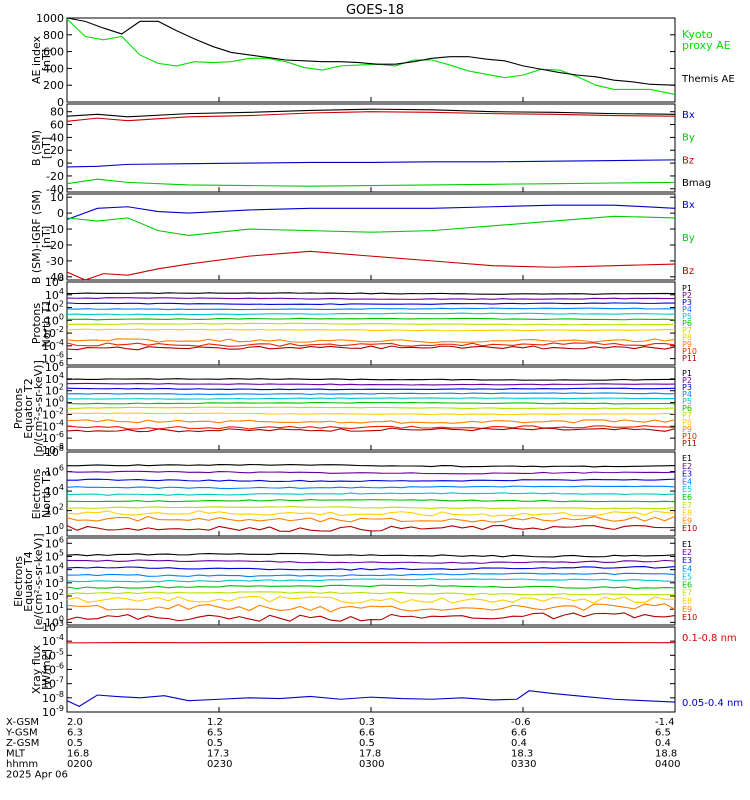  What do you see at coordinates (371, 608) in the screenshot?
I see `series-line-e9` at bounding box center [371, 608].